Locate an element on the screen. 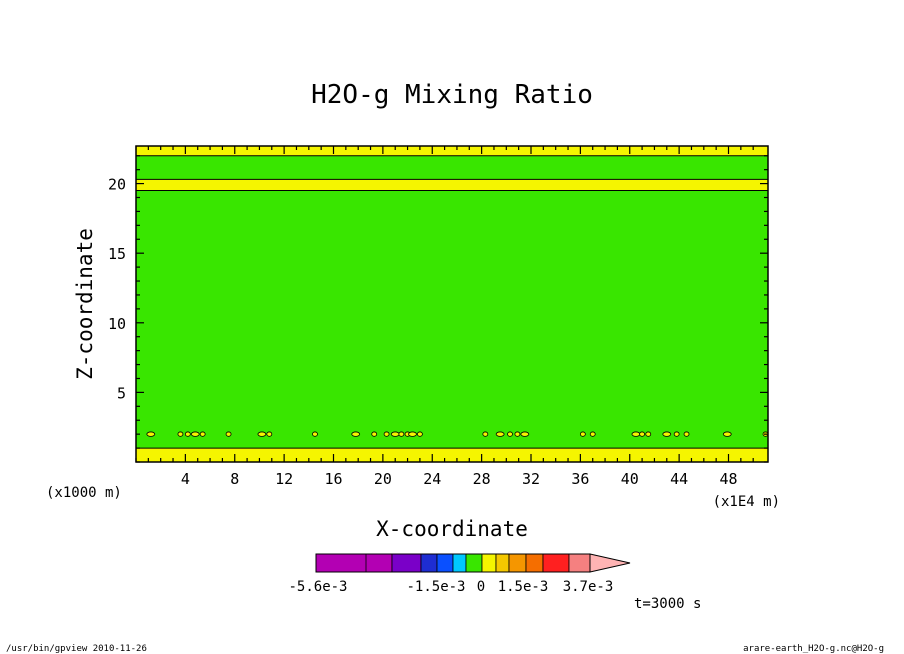  x-tick-label: 40 is located at coordinates (630, 479).